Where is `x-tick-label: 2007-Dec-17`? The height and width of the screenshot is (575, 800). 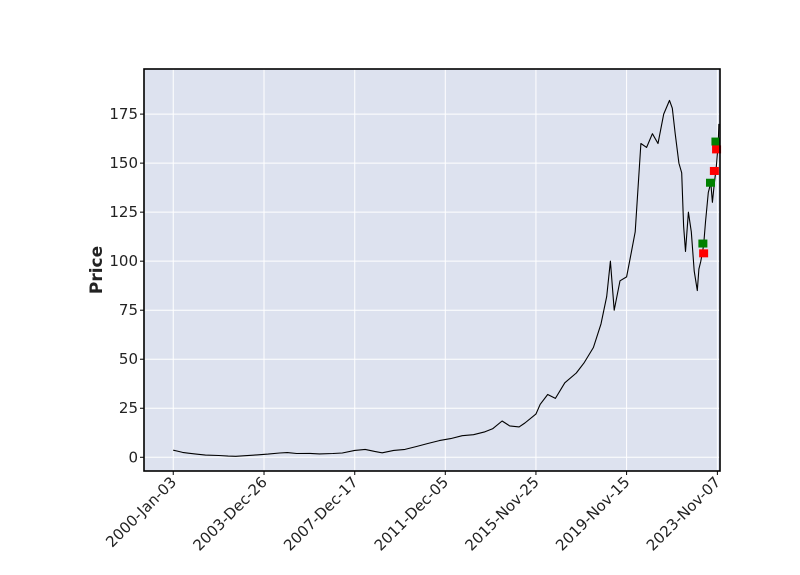
x-tick-label: 2007-Dec-17 is located at coordinates (320, 513).